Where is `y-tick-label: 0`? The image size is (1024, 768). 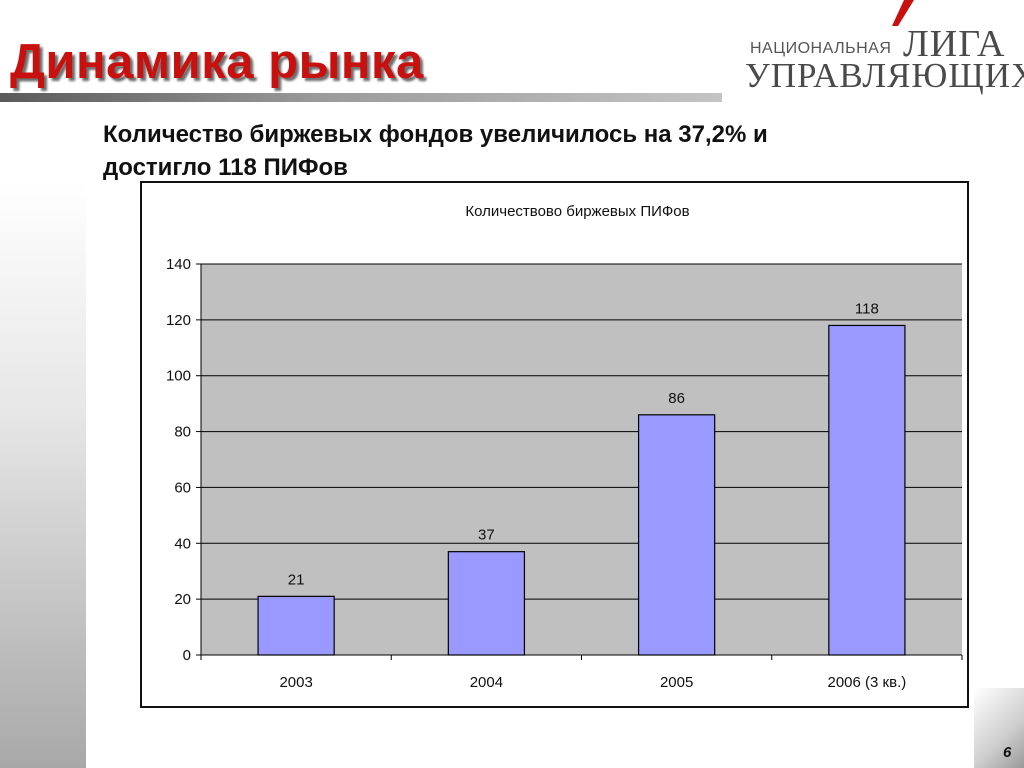
y-tick-label: 0 is located at coordinates (187, 655).